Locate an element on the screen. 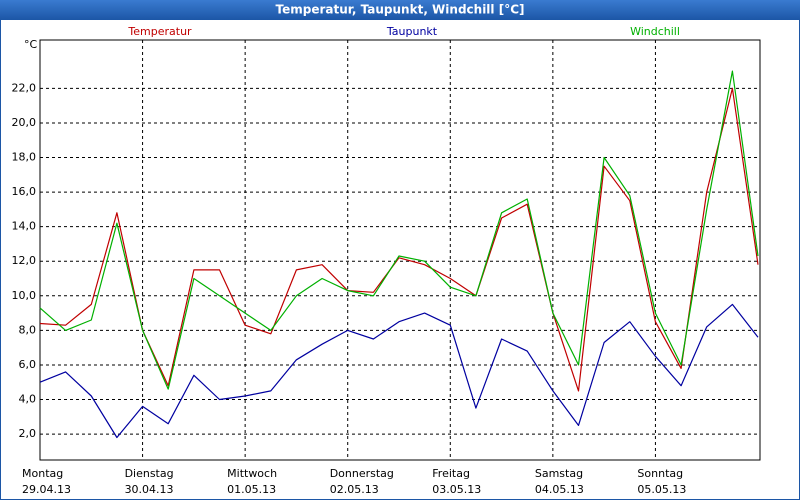  x-tick-label: Freitag is located at coordinates (451, 473).